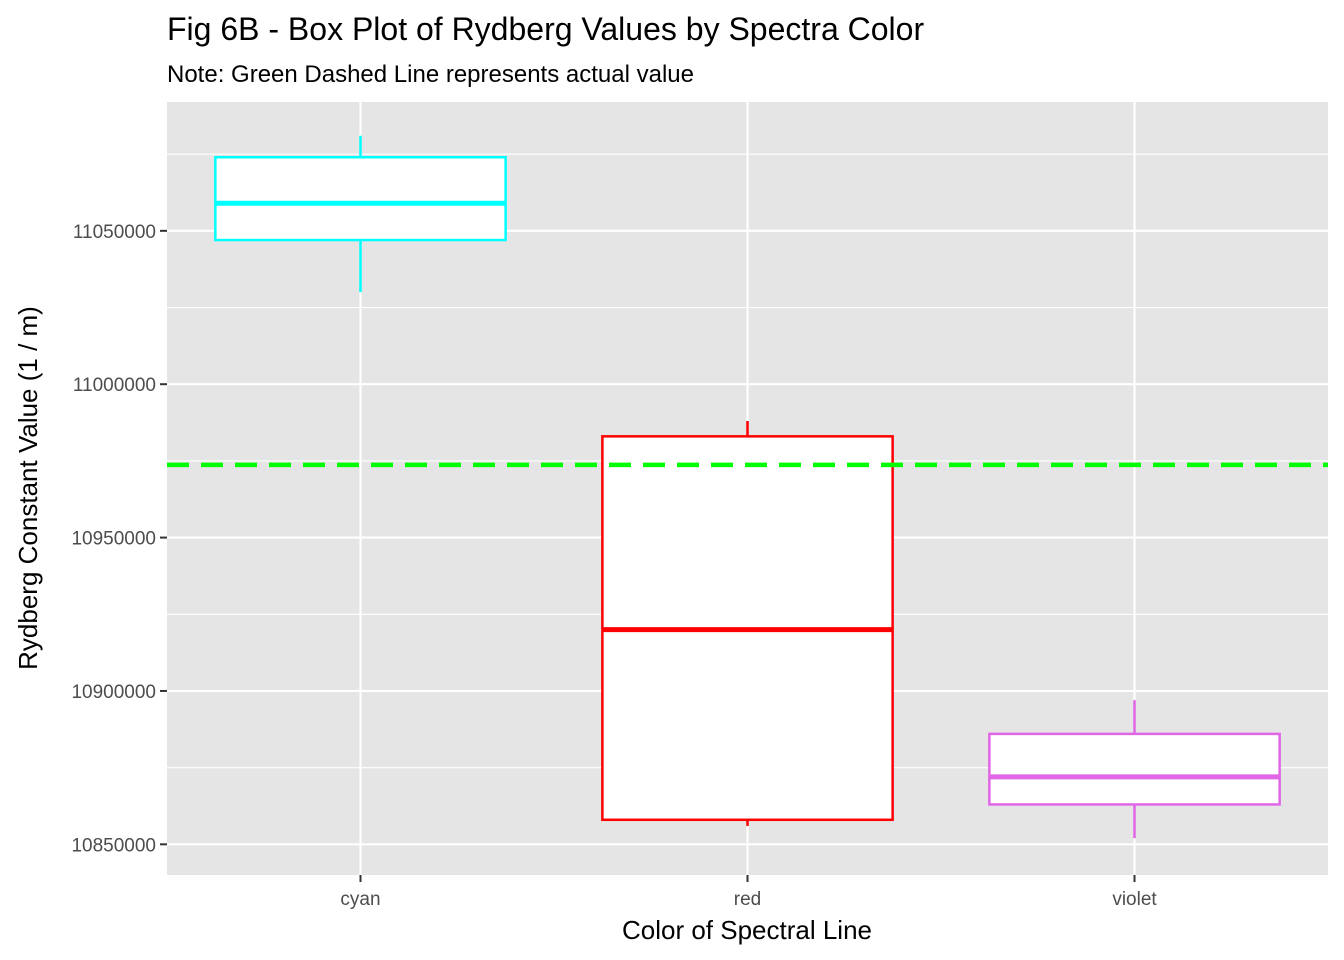 The width and height of the screenshot is (1344, 960). What do you see at coordinates (28, 488) in the screenshot?
I see `y-axis-title: Rydberg Constant Value (1 / m)` at bounding box center [28, 488].